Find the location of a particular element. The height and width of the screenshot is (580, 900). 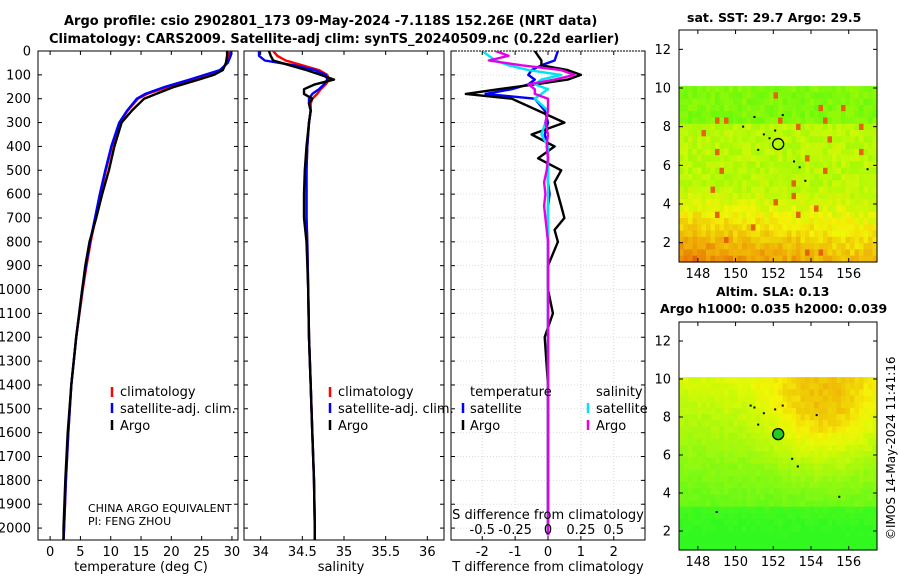

x-tick-label: 35.5 is located at coordinates (385, 552).